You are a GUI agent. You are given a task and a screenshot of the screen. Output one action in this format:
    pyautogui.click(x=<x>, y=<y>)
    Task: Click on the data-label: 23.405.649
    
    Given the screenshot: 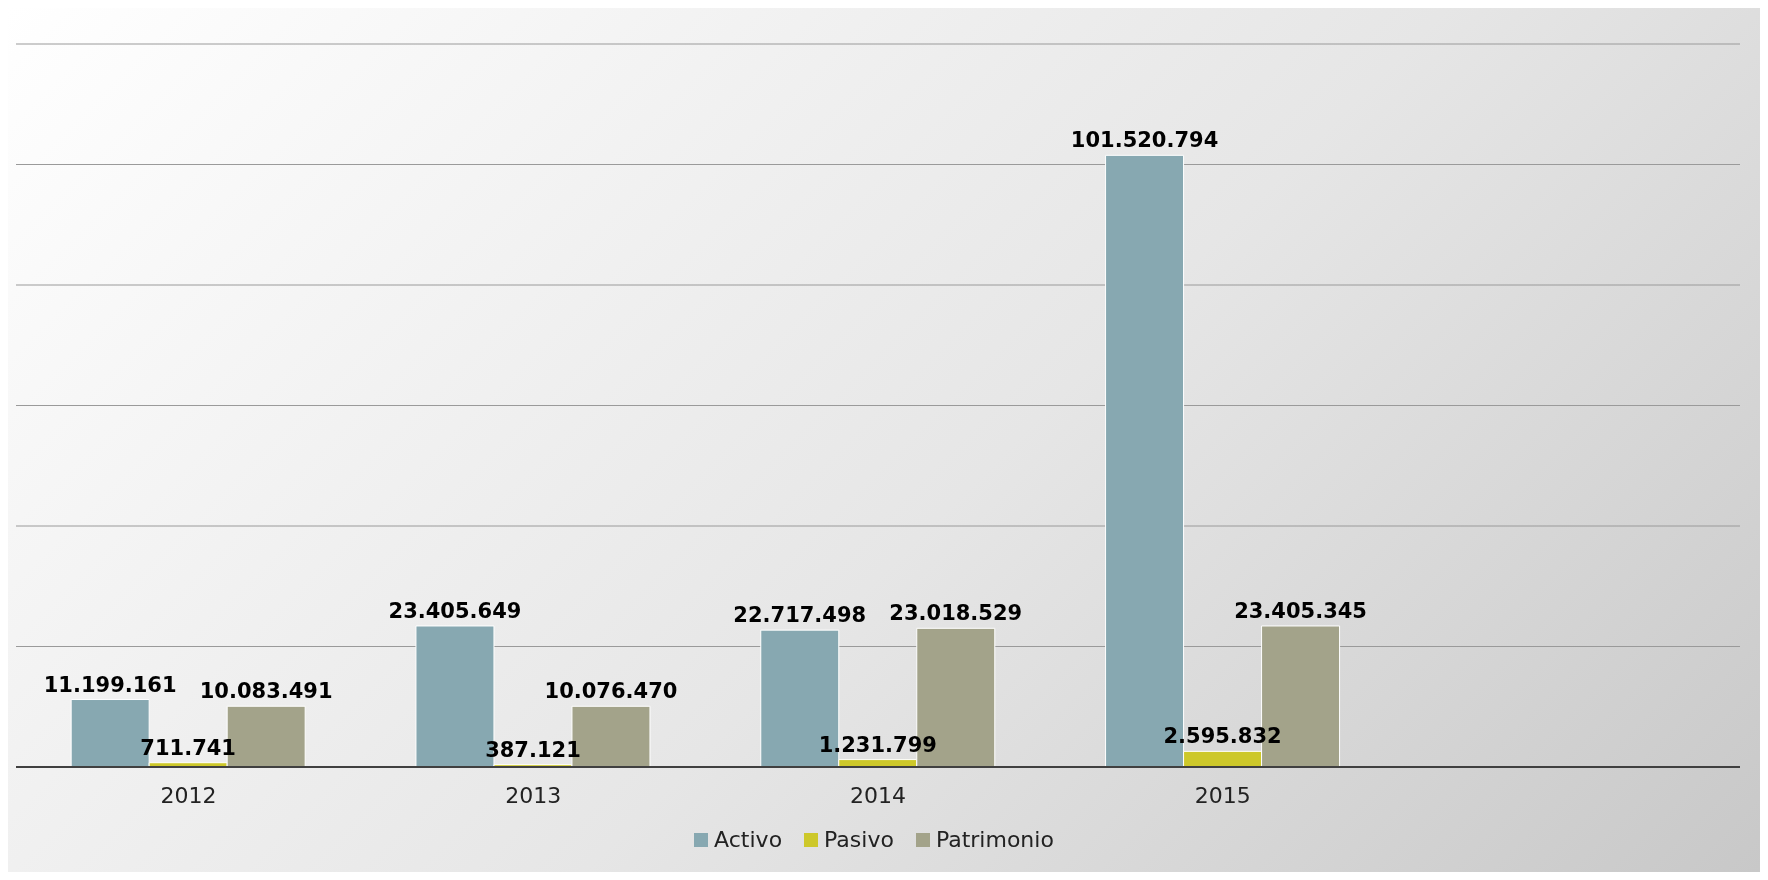 What is the action you would take?
    pyautogui.click(x=455, y=610)
    